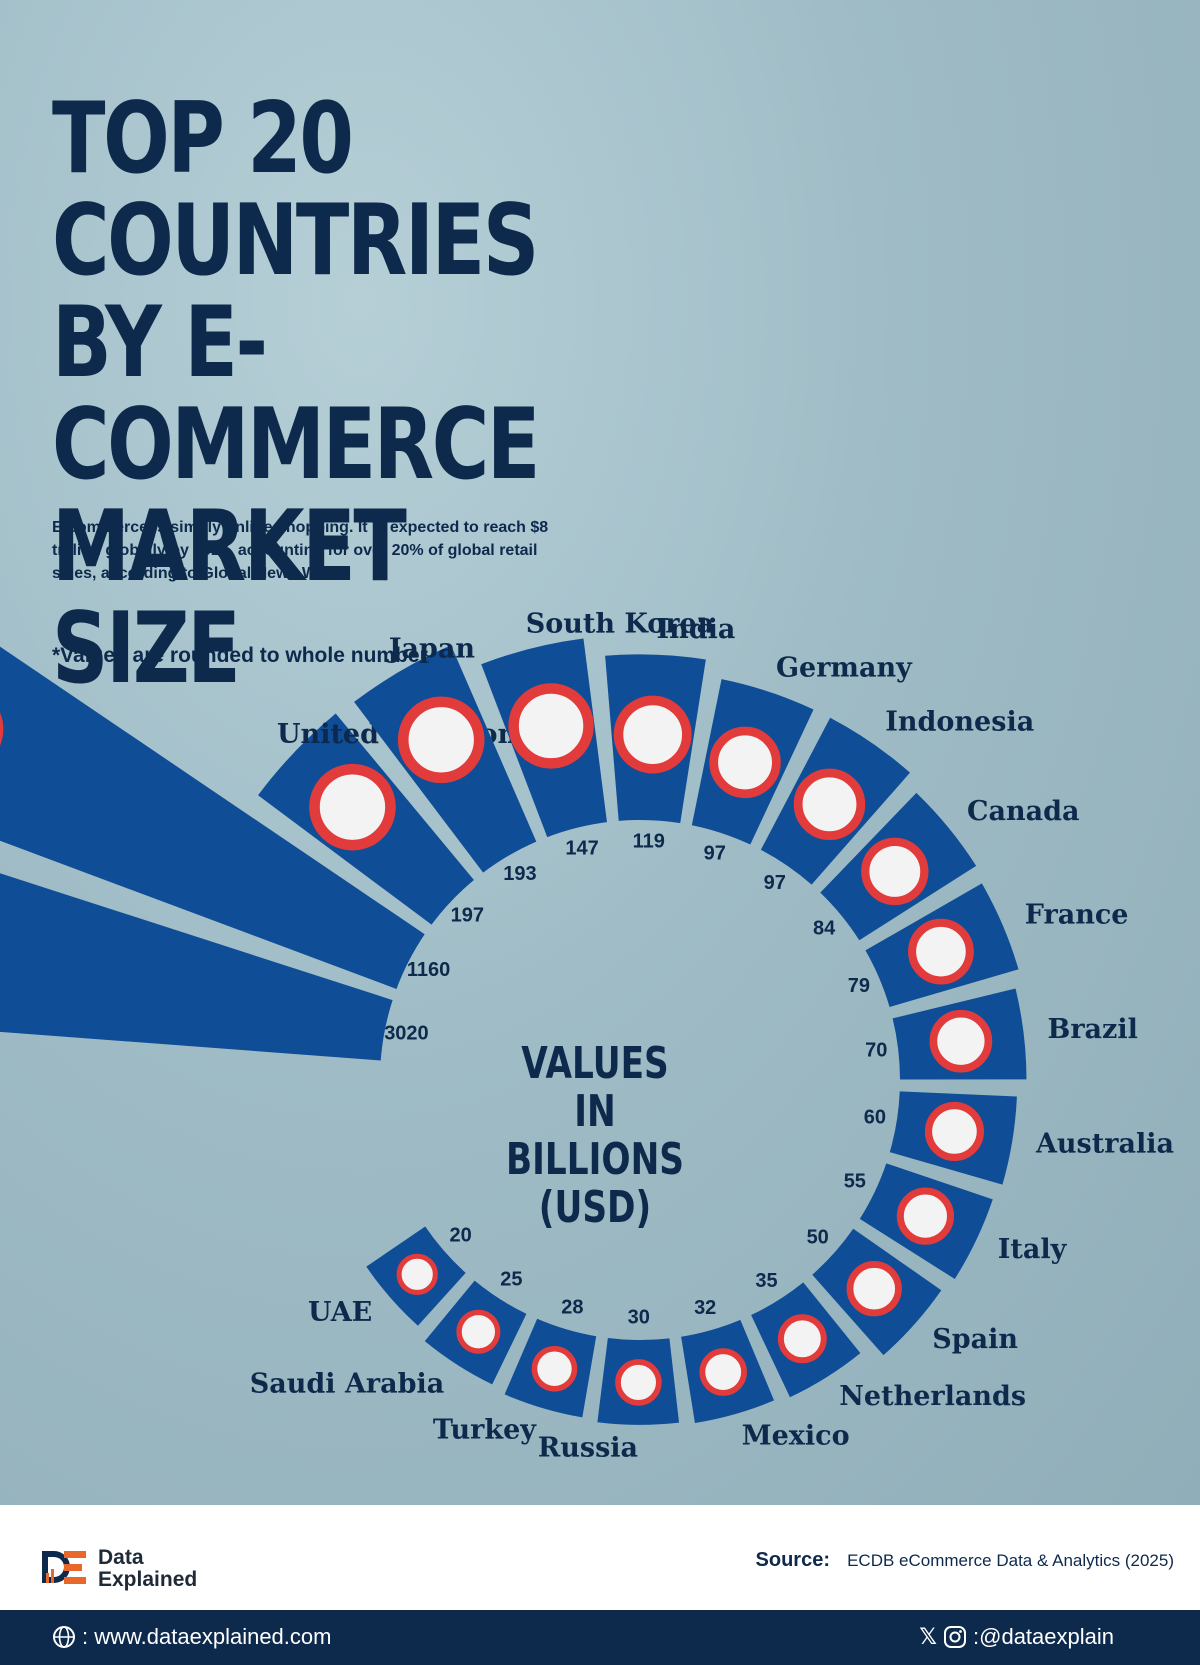  Describe the element at coordinates (588, 1447) in the screenshot. I see `country-label-russia: Russia` at that location.